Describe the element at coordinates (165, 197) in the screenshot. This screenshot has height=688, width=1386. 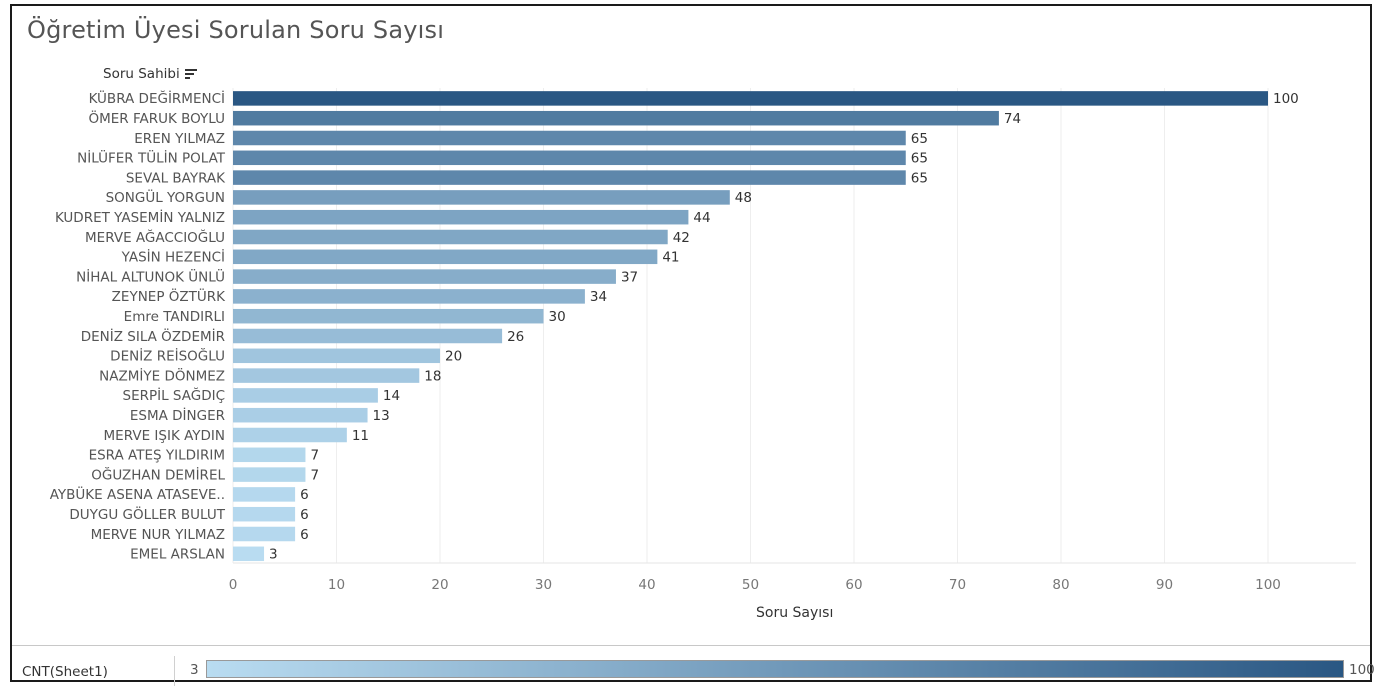
I see `category-label: SONGÜL YORGUN` at that location.